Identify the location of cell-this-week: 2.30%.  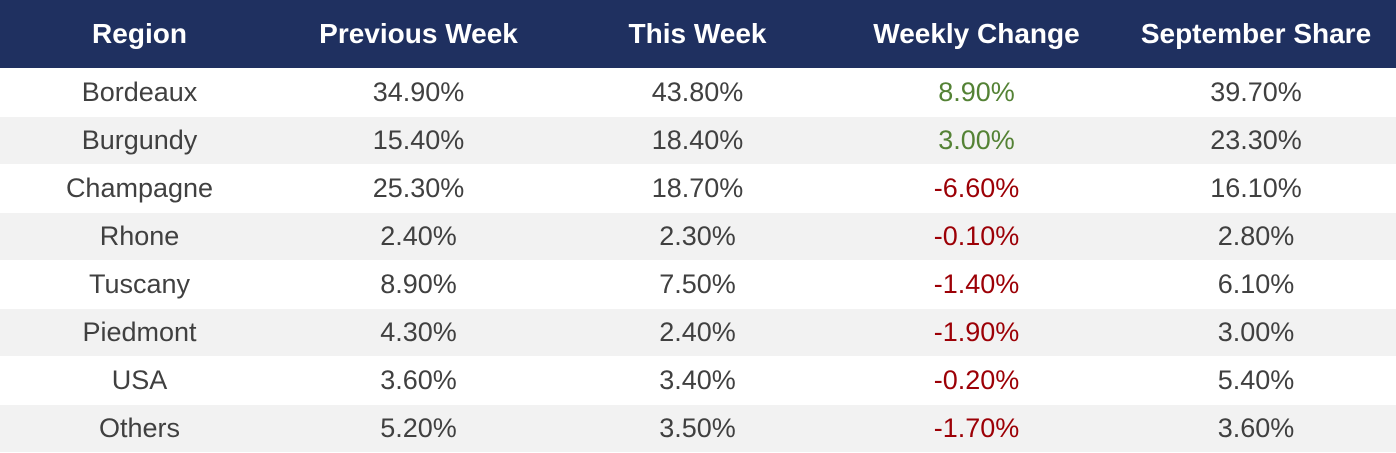
(697, 236).